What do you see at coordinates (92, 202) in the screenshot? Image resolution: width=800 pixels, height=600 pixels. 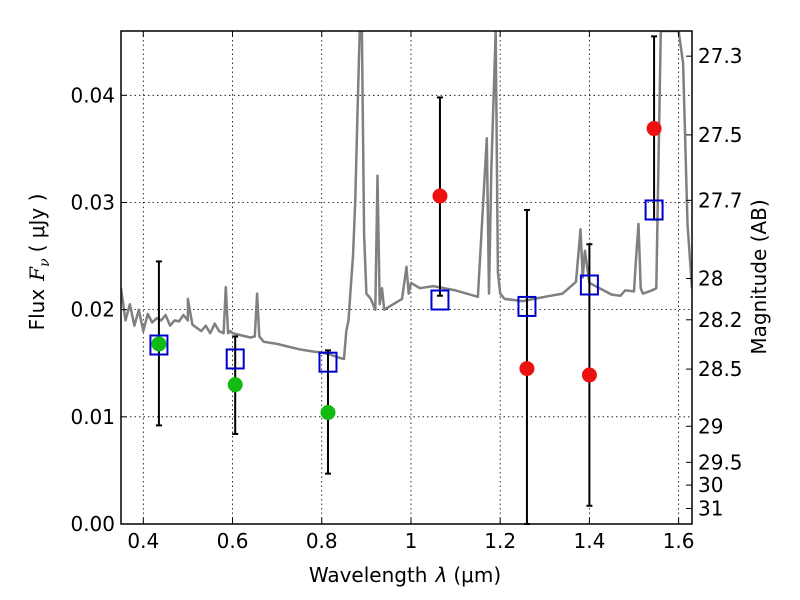 I see `y-tick-label: 0.03` at bounding box center [92, 202].